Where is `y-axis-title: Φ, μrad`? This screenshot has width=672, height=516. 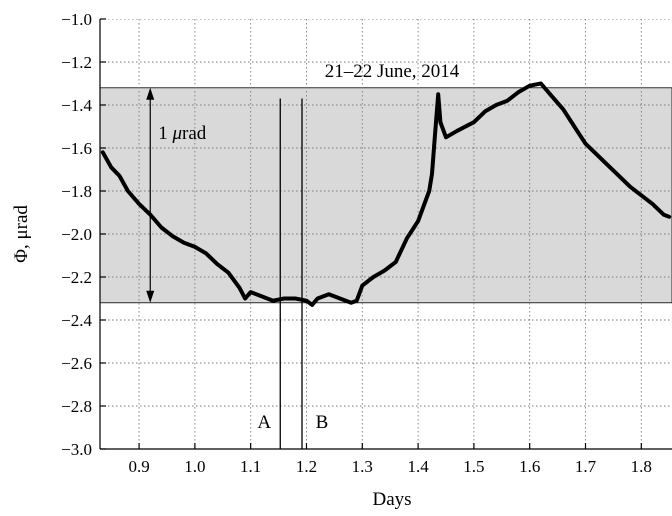
y-axis-title: Φ, μrad is located at coordinates (21, 234).